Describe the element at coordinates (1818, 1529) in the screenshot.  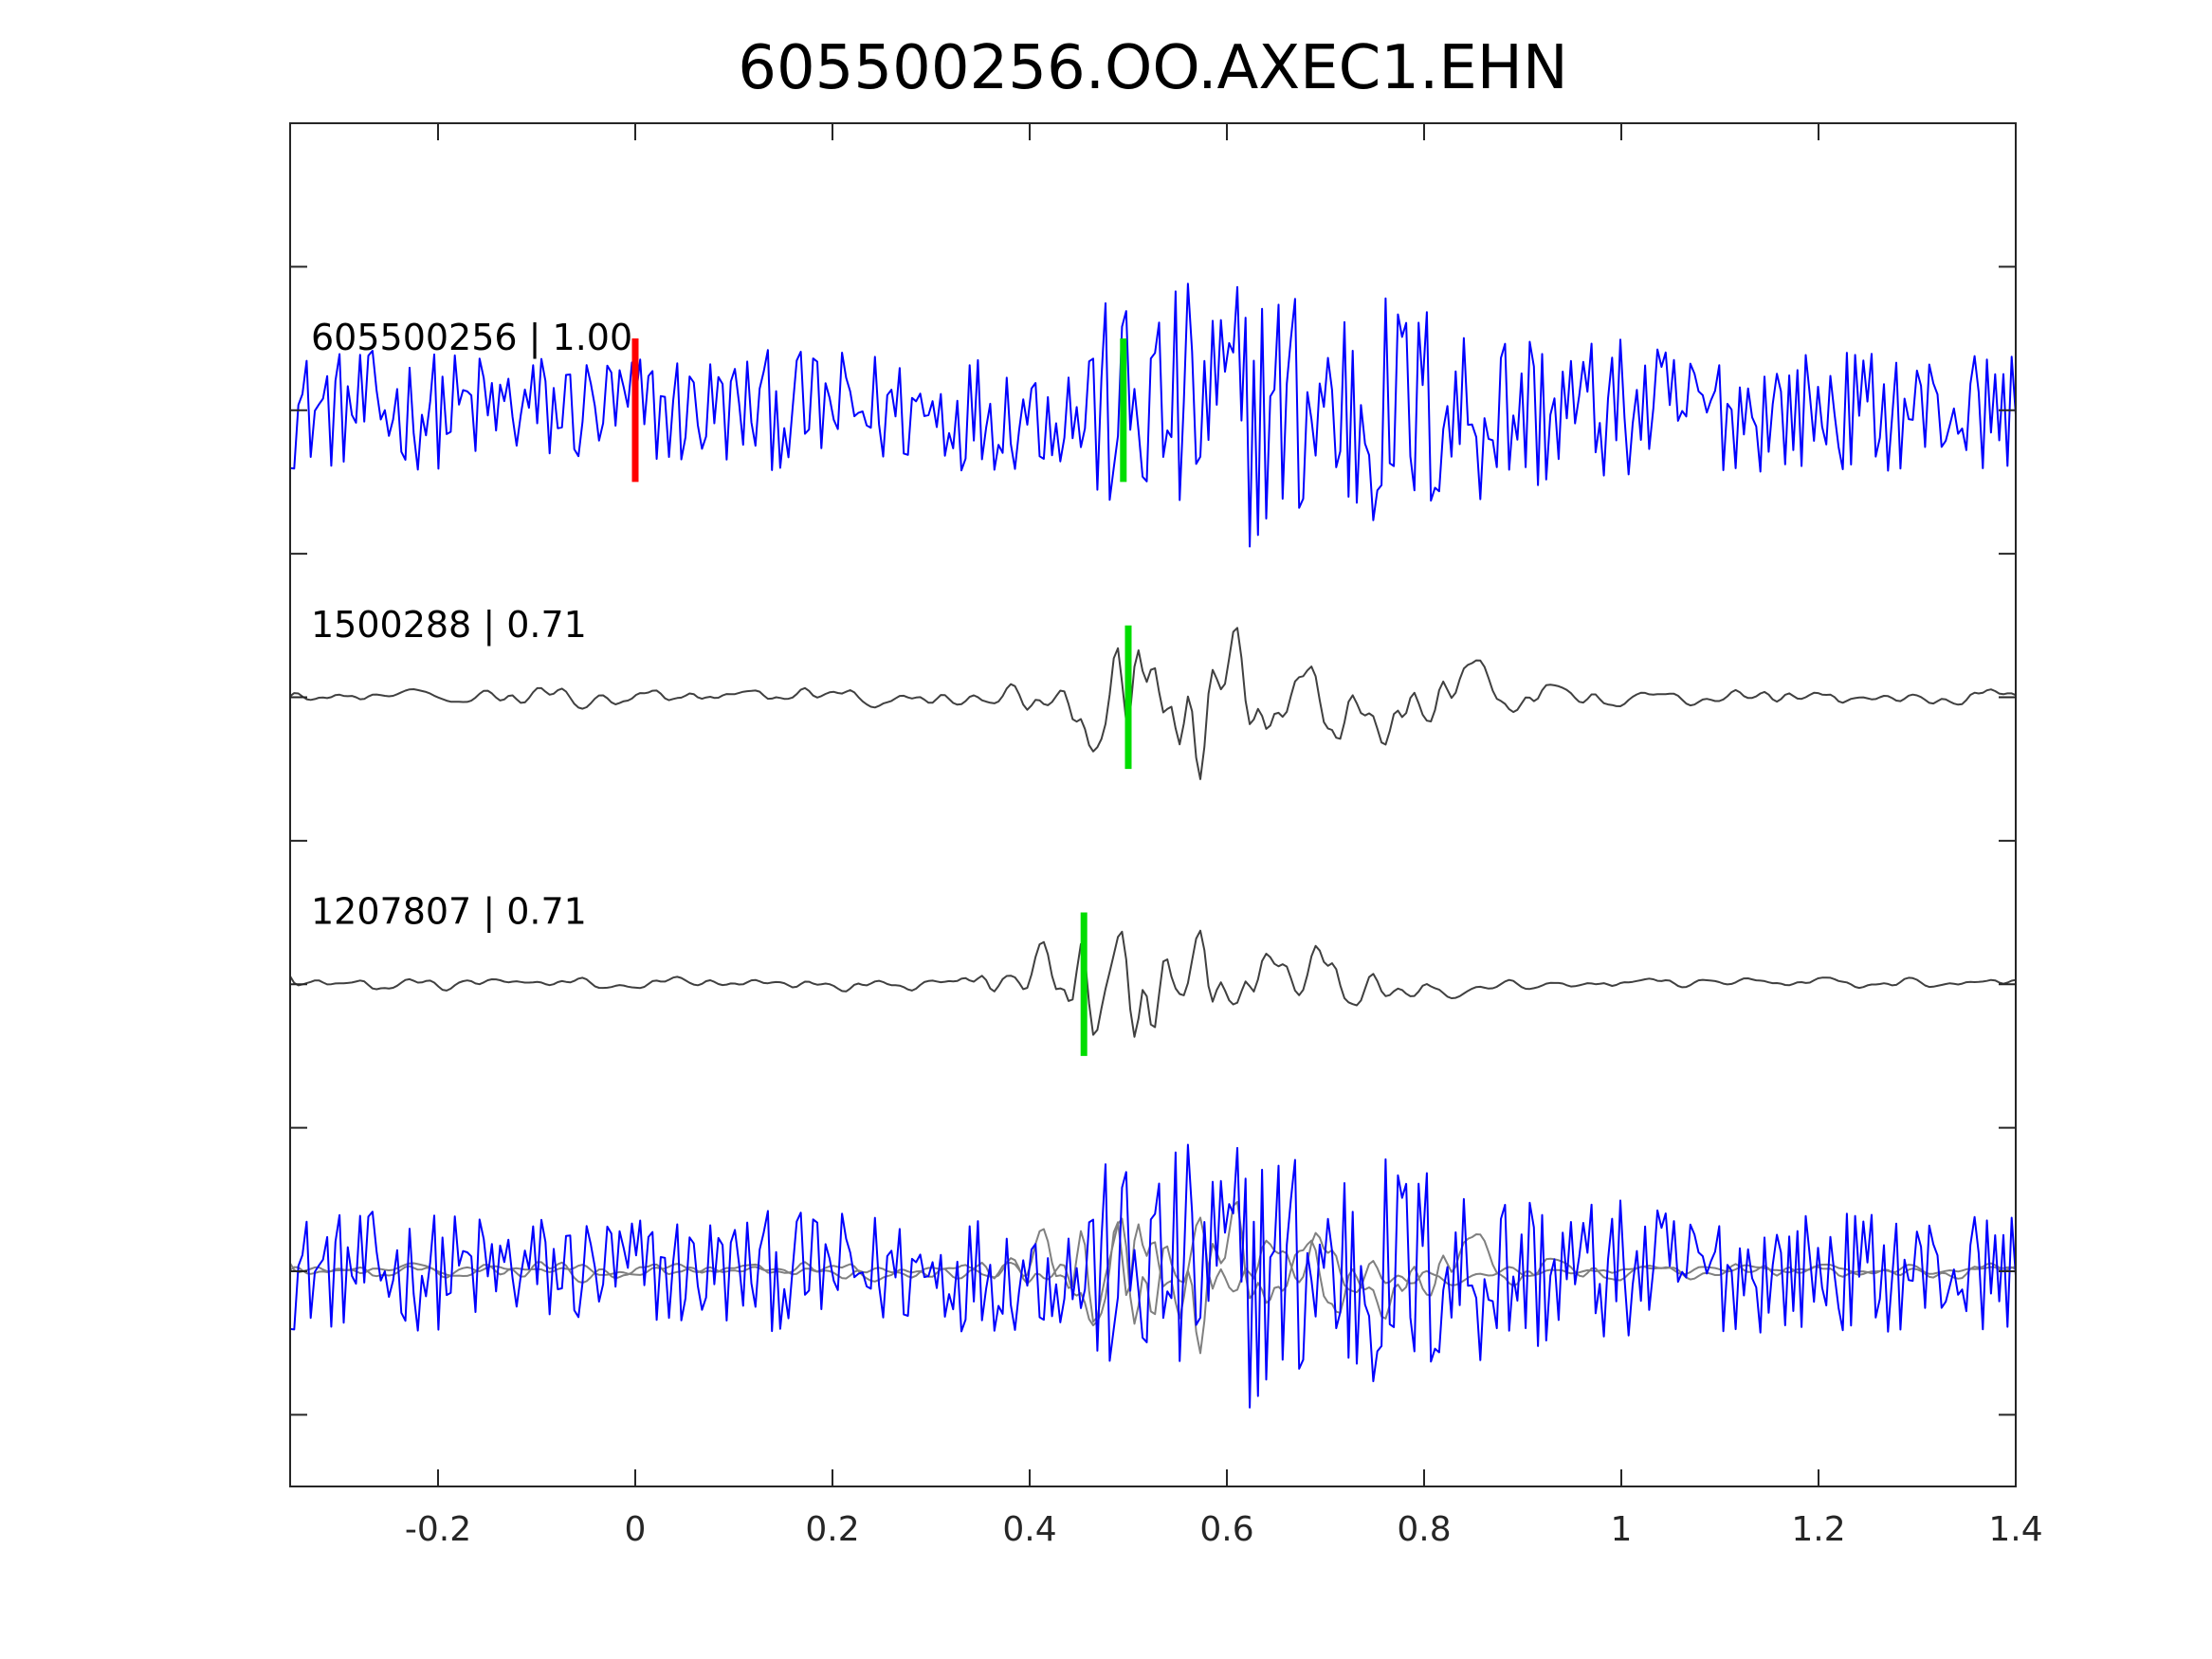
I see `x-tick-label: 1.2` at that location.